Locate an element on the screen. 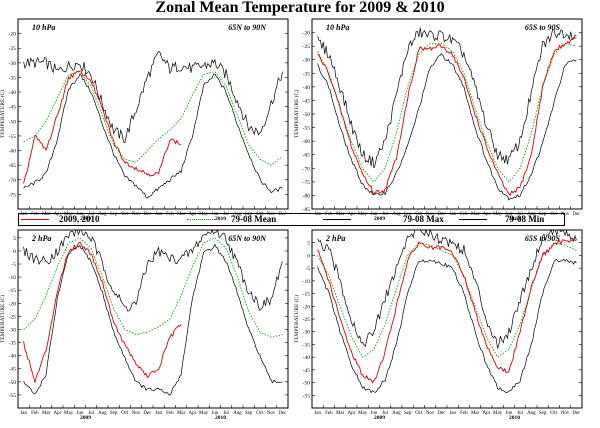 This screenshot has width=600, height=428. y-tick-label: -70 is located at coordinates (13, 181).